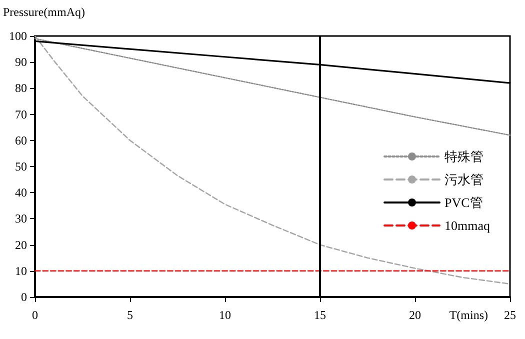  I want to click on y-tick-label: 60, so click(21, 140).